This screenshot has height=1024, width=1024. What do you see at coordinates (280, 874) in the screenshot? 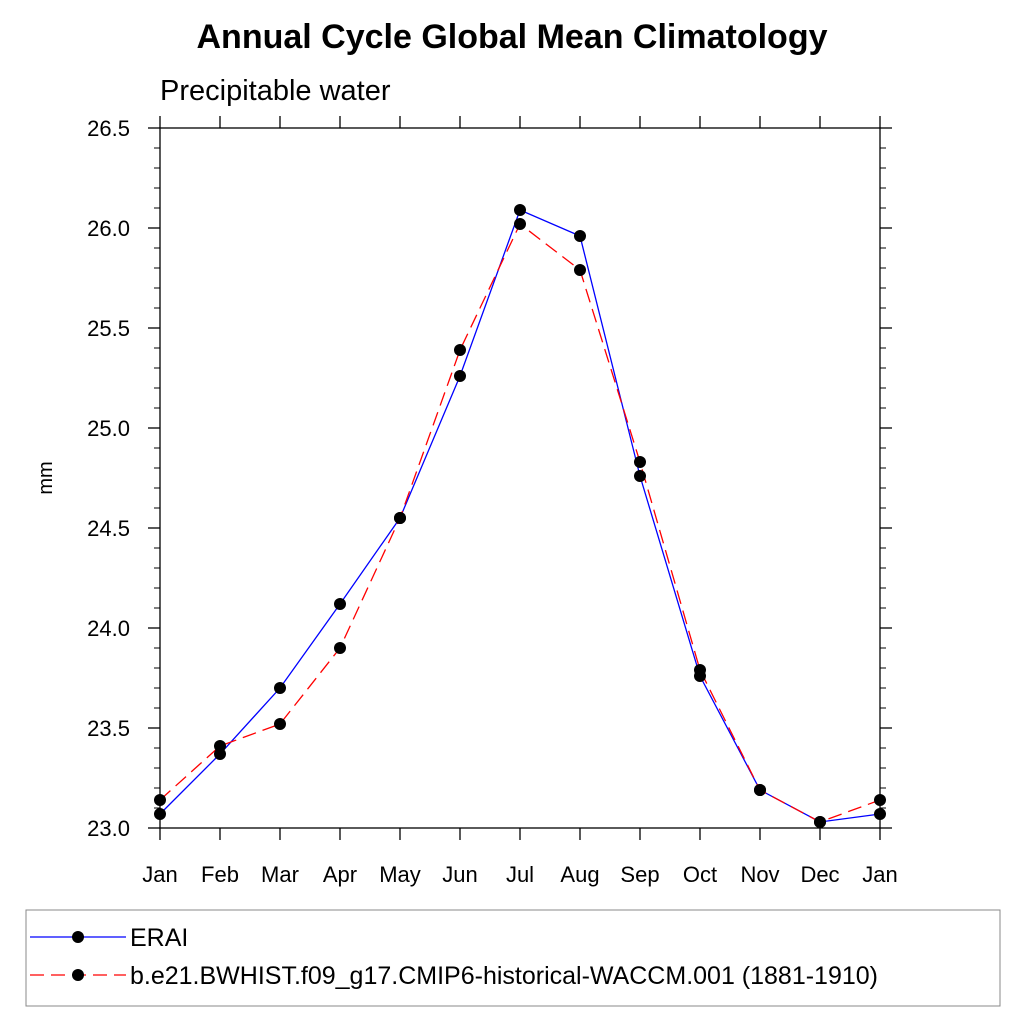
I see `x-tick-label: Mar` at bounding box center [280, 874].